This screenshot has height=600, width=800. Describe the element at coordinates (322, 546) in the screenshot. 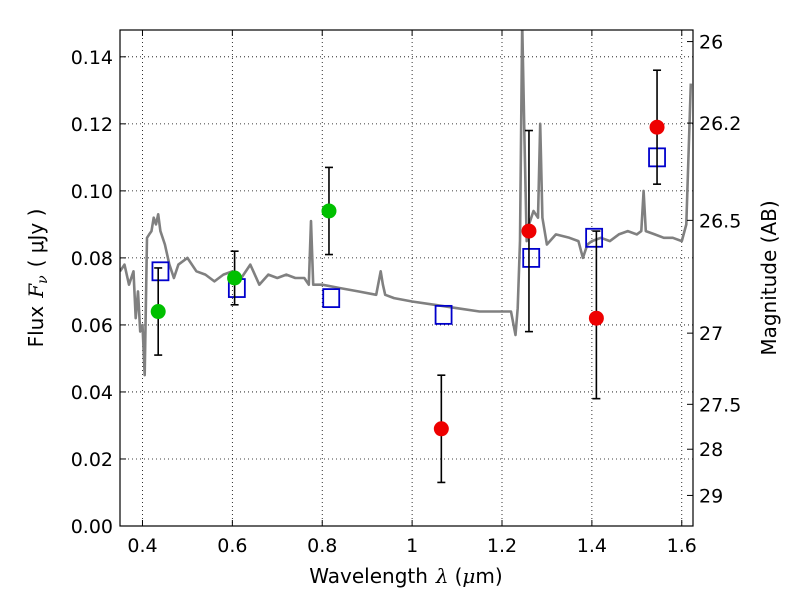

I see `x-tick-label: 0.8` at that location.